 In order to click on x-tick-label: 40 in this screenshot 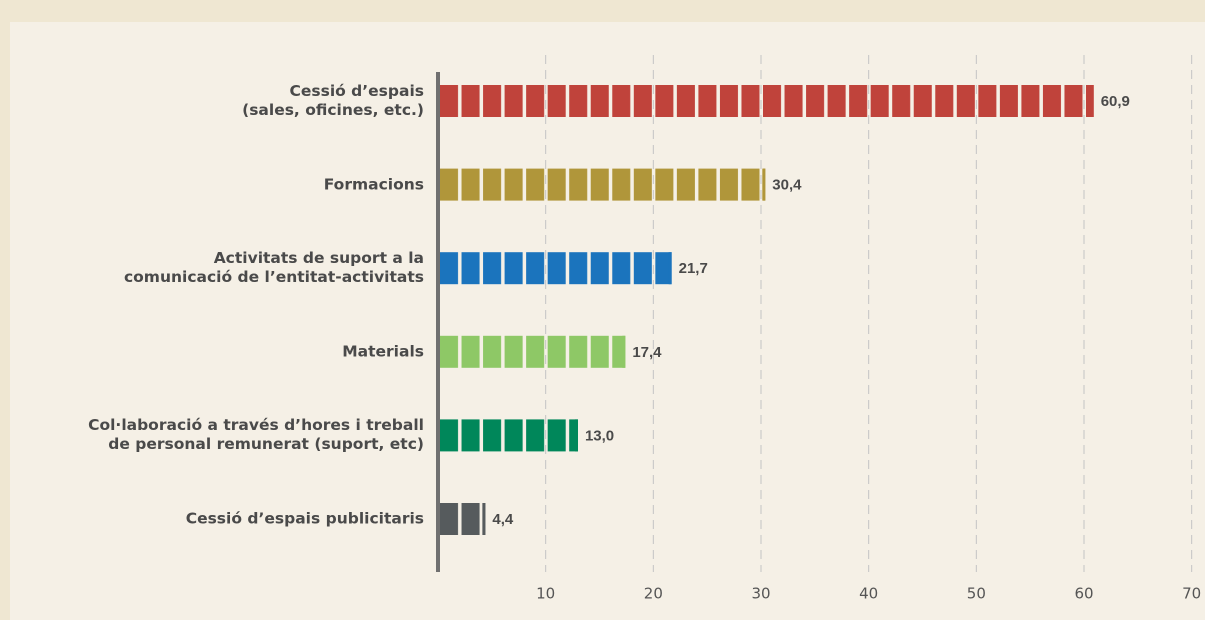, I will do `click(868, 594)`.